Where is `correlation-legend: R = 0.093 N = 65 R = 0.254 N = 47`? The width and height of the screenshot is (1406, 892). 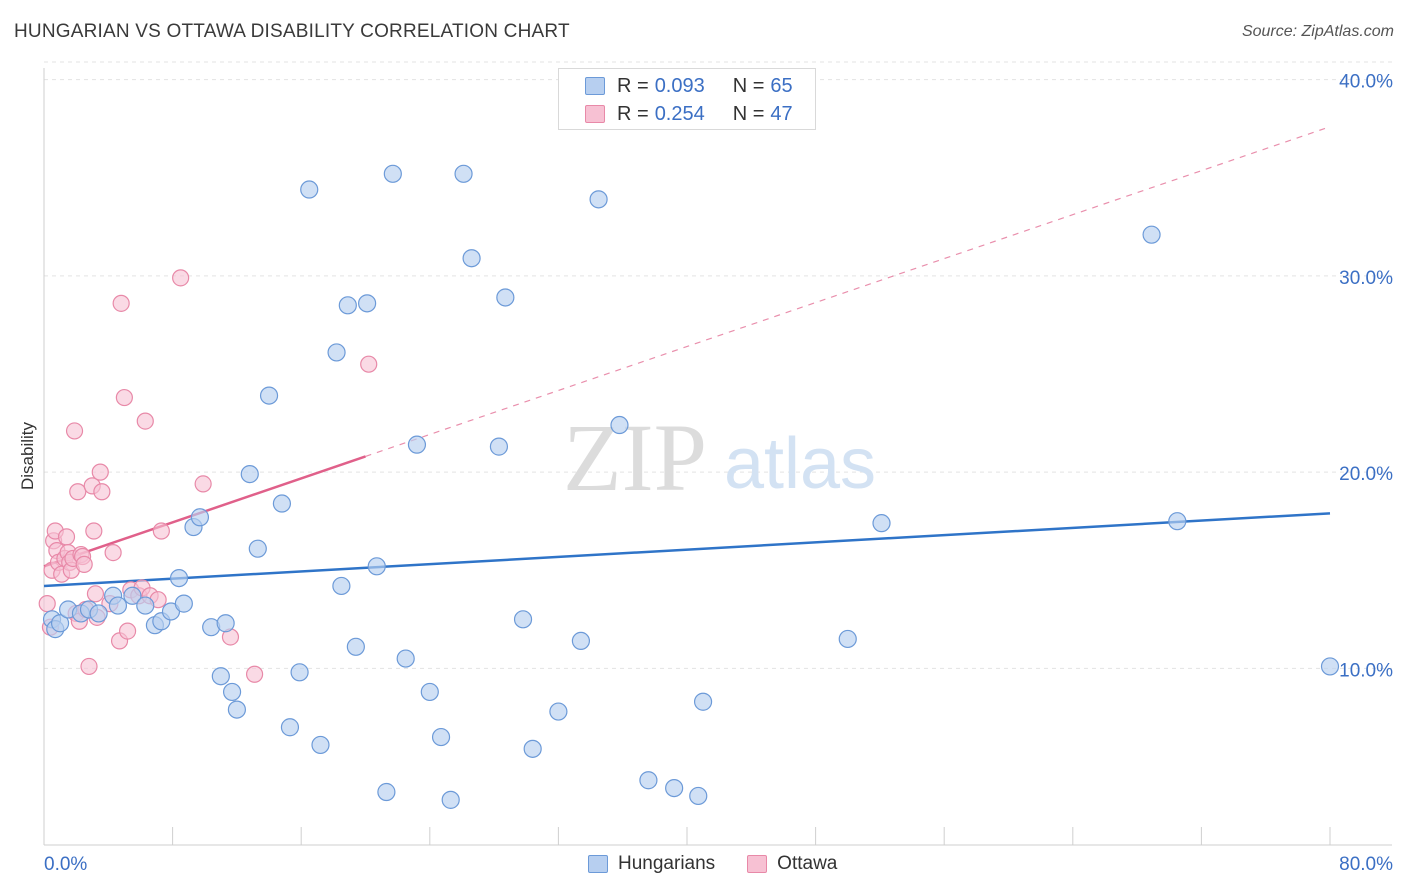
correlation-legend: R = 0.093 N = 65 R = 0.254 N = 47 is located at coordinates (687, 99).